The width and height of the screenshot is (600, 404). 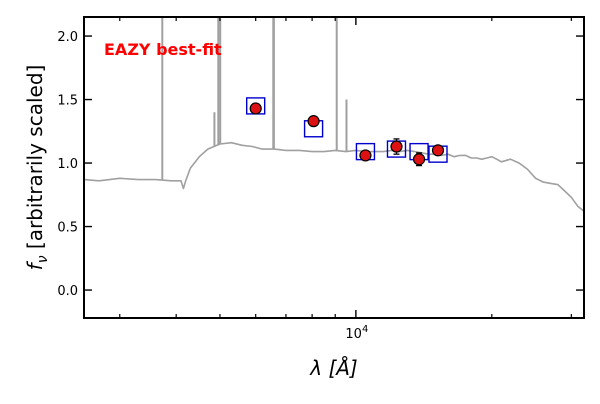 What do you see at coordinates (334, 176) in the screenshot?
I see `template-spectrum-line` at bounding box center [334, 176].